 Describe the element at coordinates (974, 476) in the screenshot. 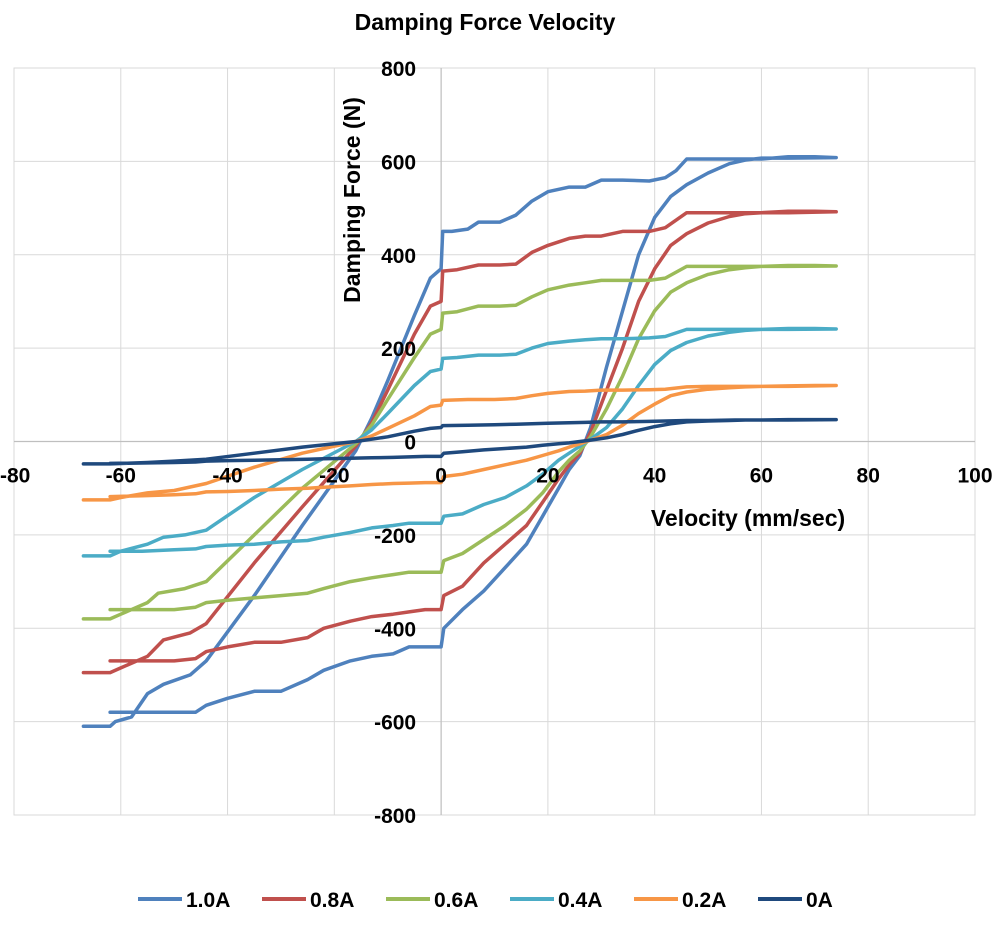

I see `x-tick-label: 100` at that location.